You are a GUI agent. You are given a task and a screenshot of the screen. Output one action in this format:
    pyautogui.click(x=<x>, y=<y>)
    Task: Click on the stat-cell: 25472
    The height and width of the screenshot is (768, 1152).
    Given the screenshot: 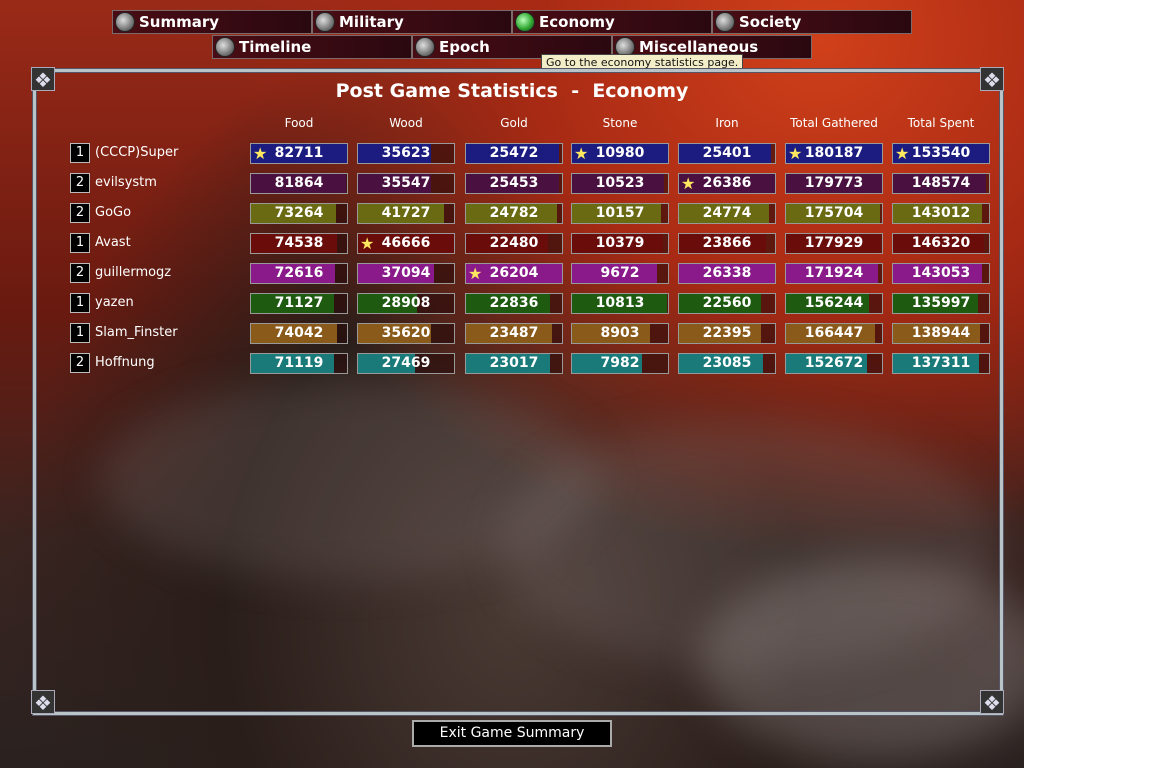 What is the action you would take?
    pyautogui.click(x=514, y=153)
    